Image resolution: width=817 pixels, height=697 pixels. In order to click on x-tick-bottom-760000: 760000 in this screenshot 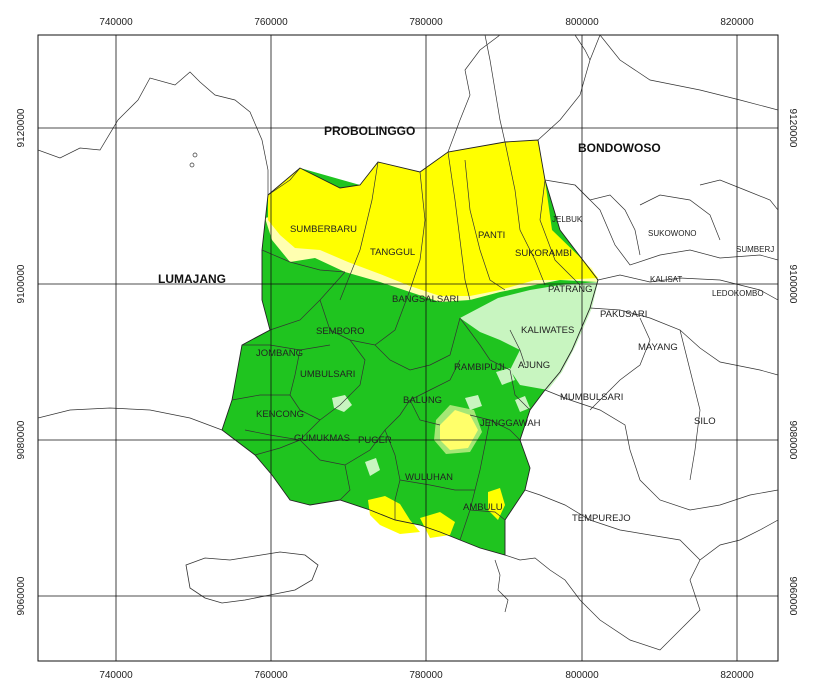, I will do `click(271, 675)`.